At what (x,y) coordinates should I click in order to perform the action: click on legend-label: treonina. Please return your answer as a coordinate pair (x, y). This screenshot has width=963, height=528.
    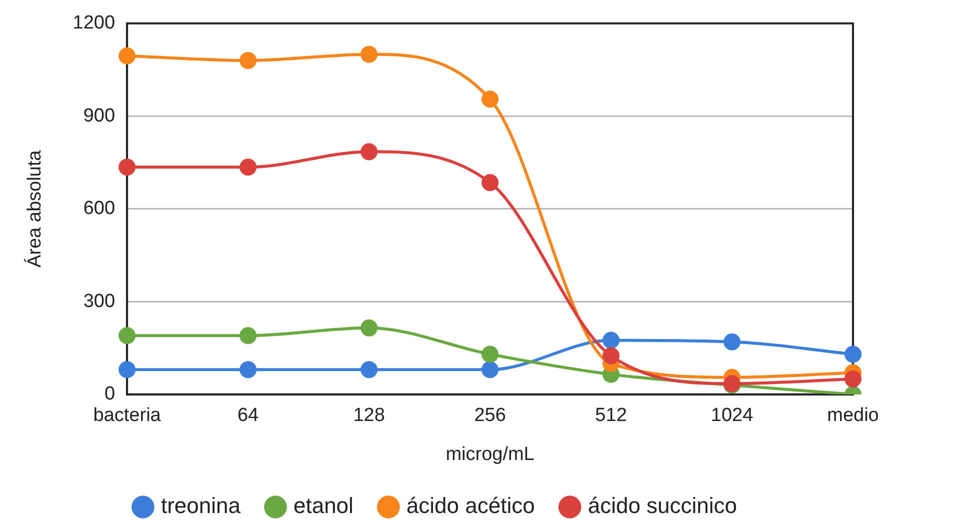
    Looking at the image, I should click on (201, 505).